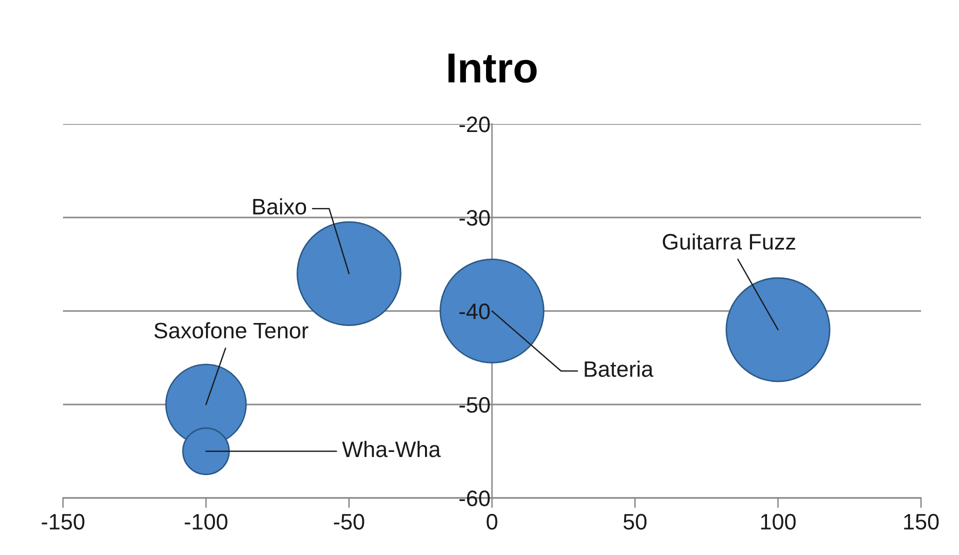 This screenshot has height=555, width=959. Describe the element at coordinates (492, 522) in the screenshot. I see `x-tick-label: 0` at that location.